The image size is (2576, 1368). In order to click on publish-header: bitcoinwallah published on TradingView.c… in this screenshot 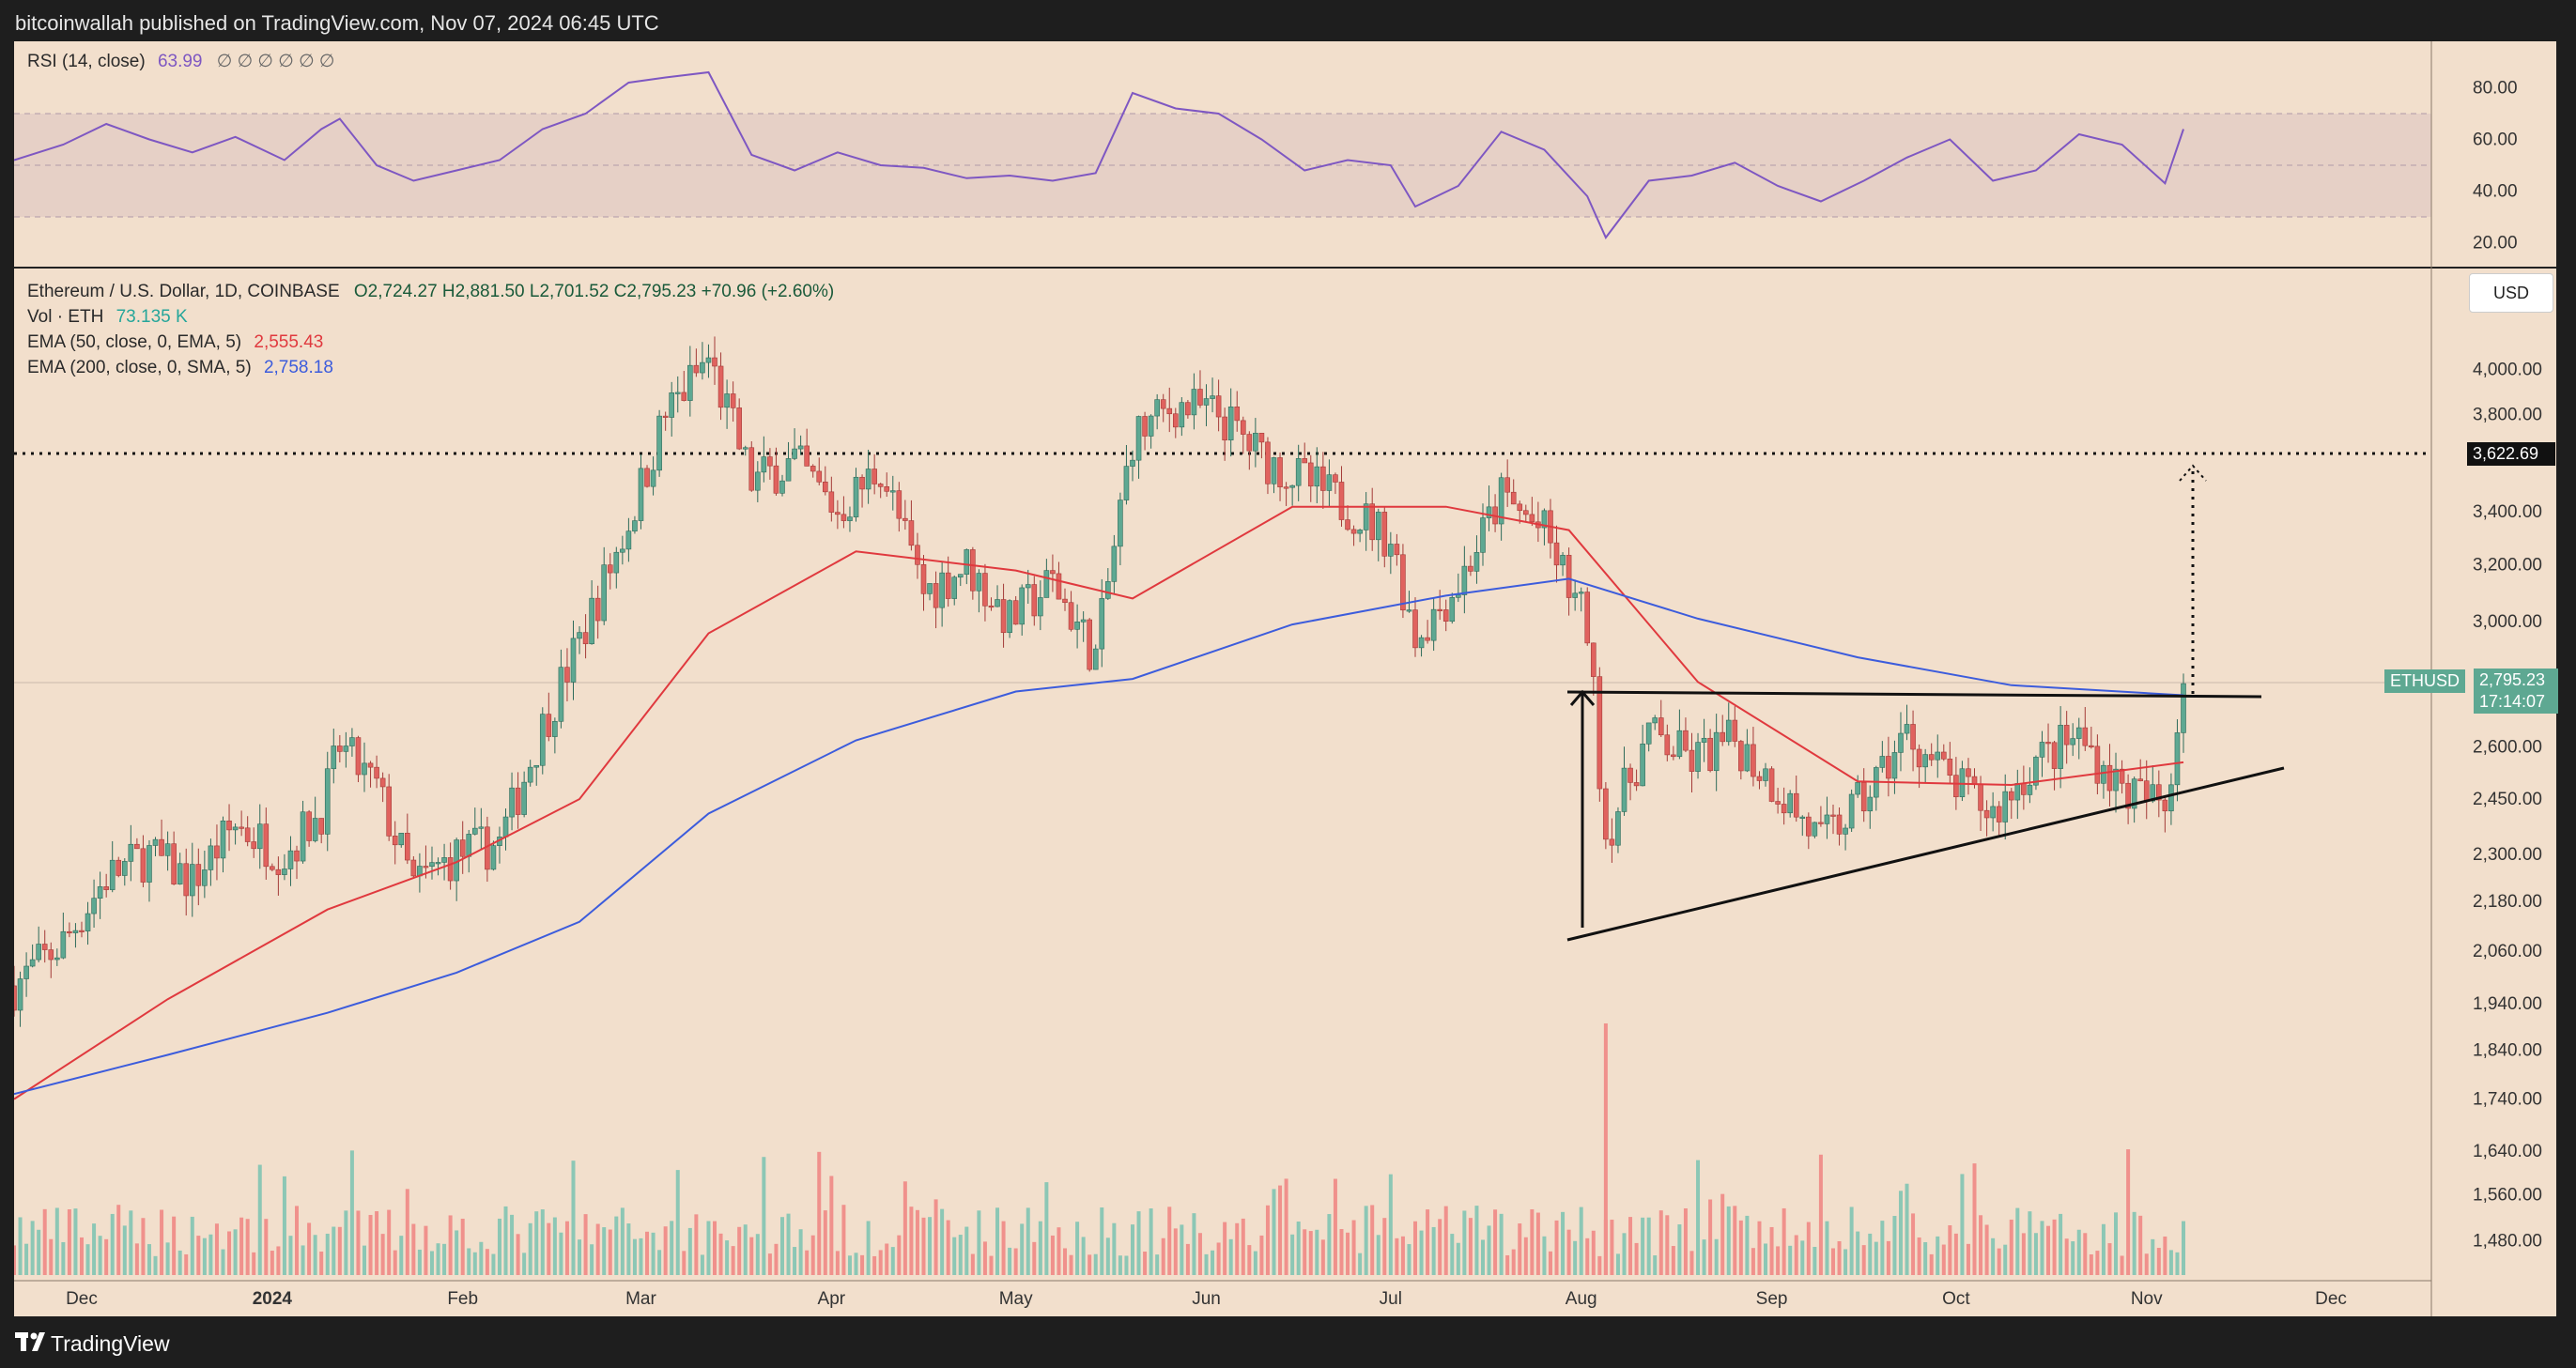, I will do `click(1288, 20)`.